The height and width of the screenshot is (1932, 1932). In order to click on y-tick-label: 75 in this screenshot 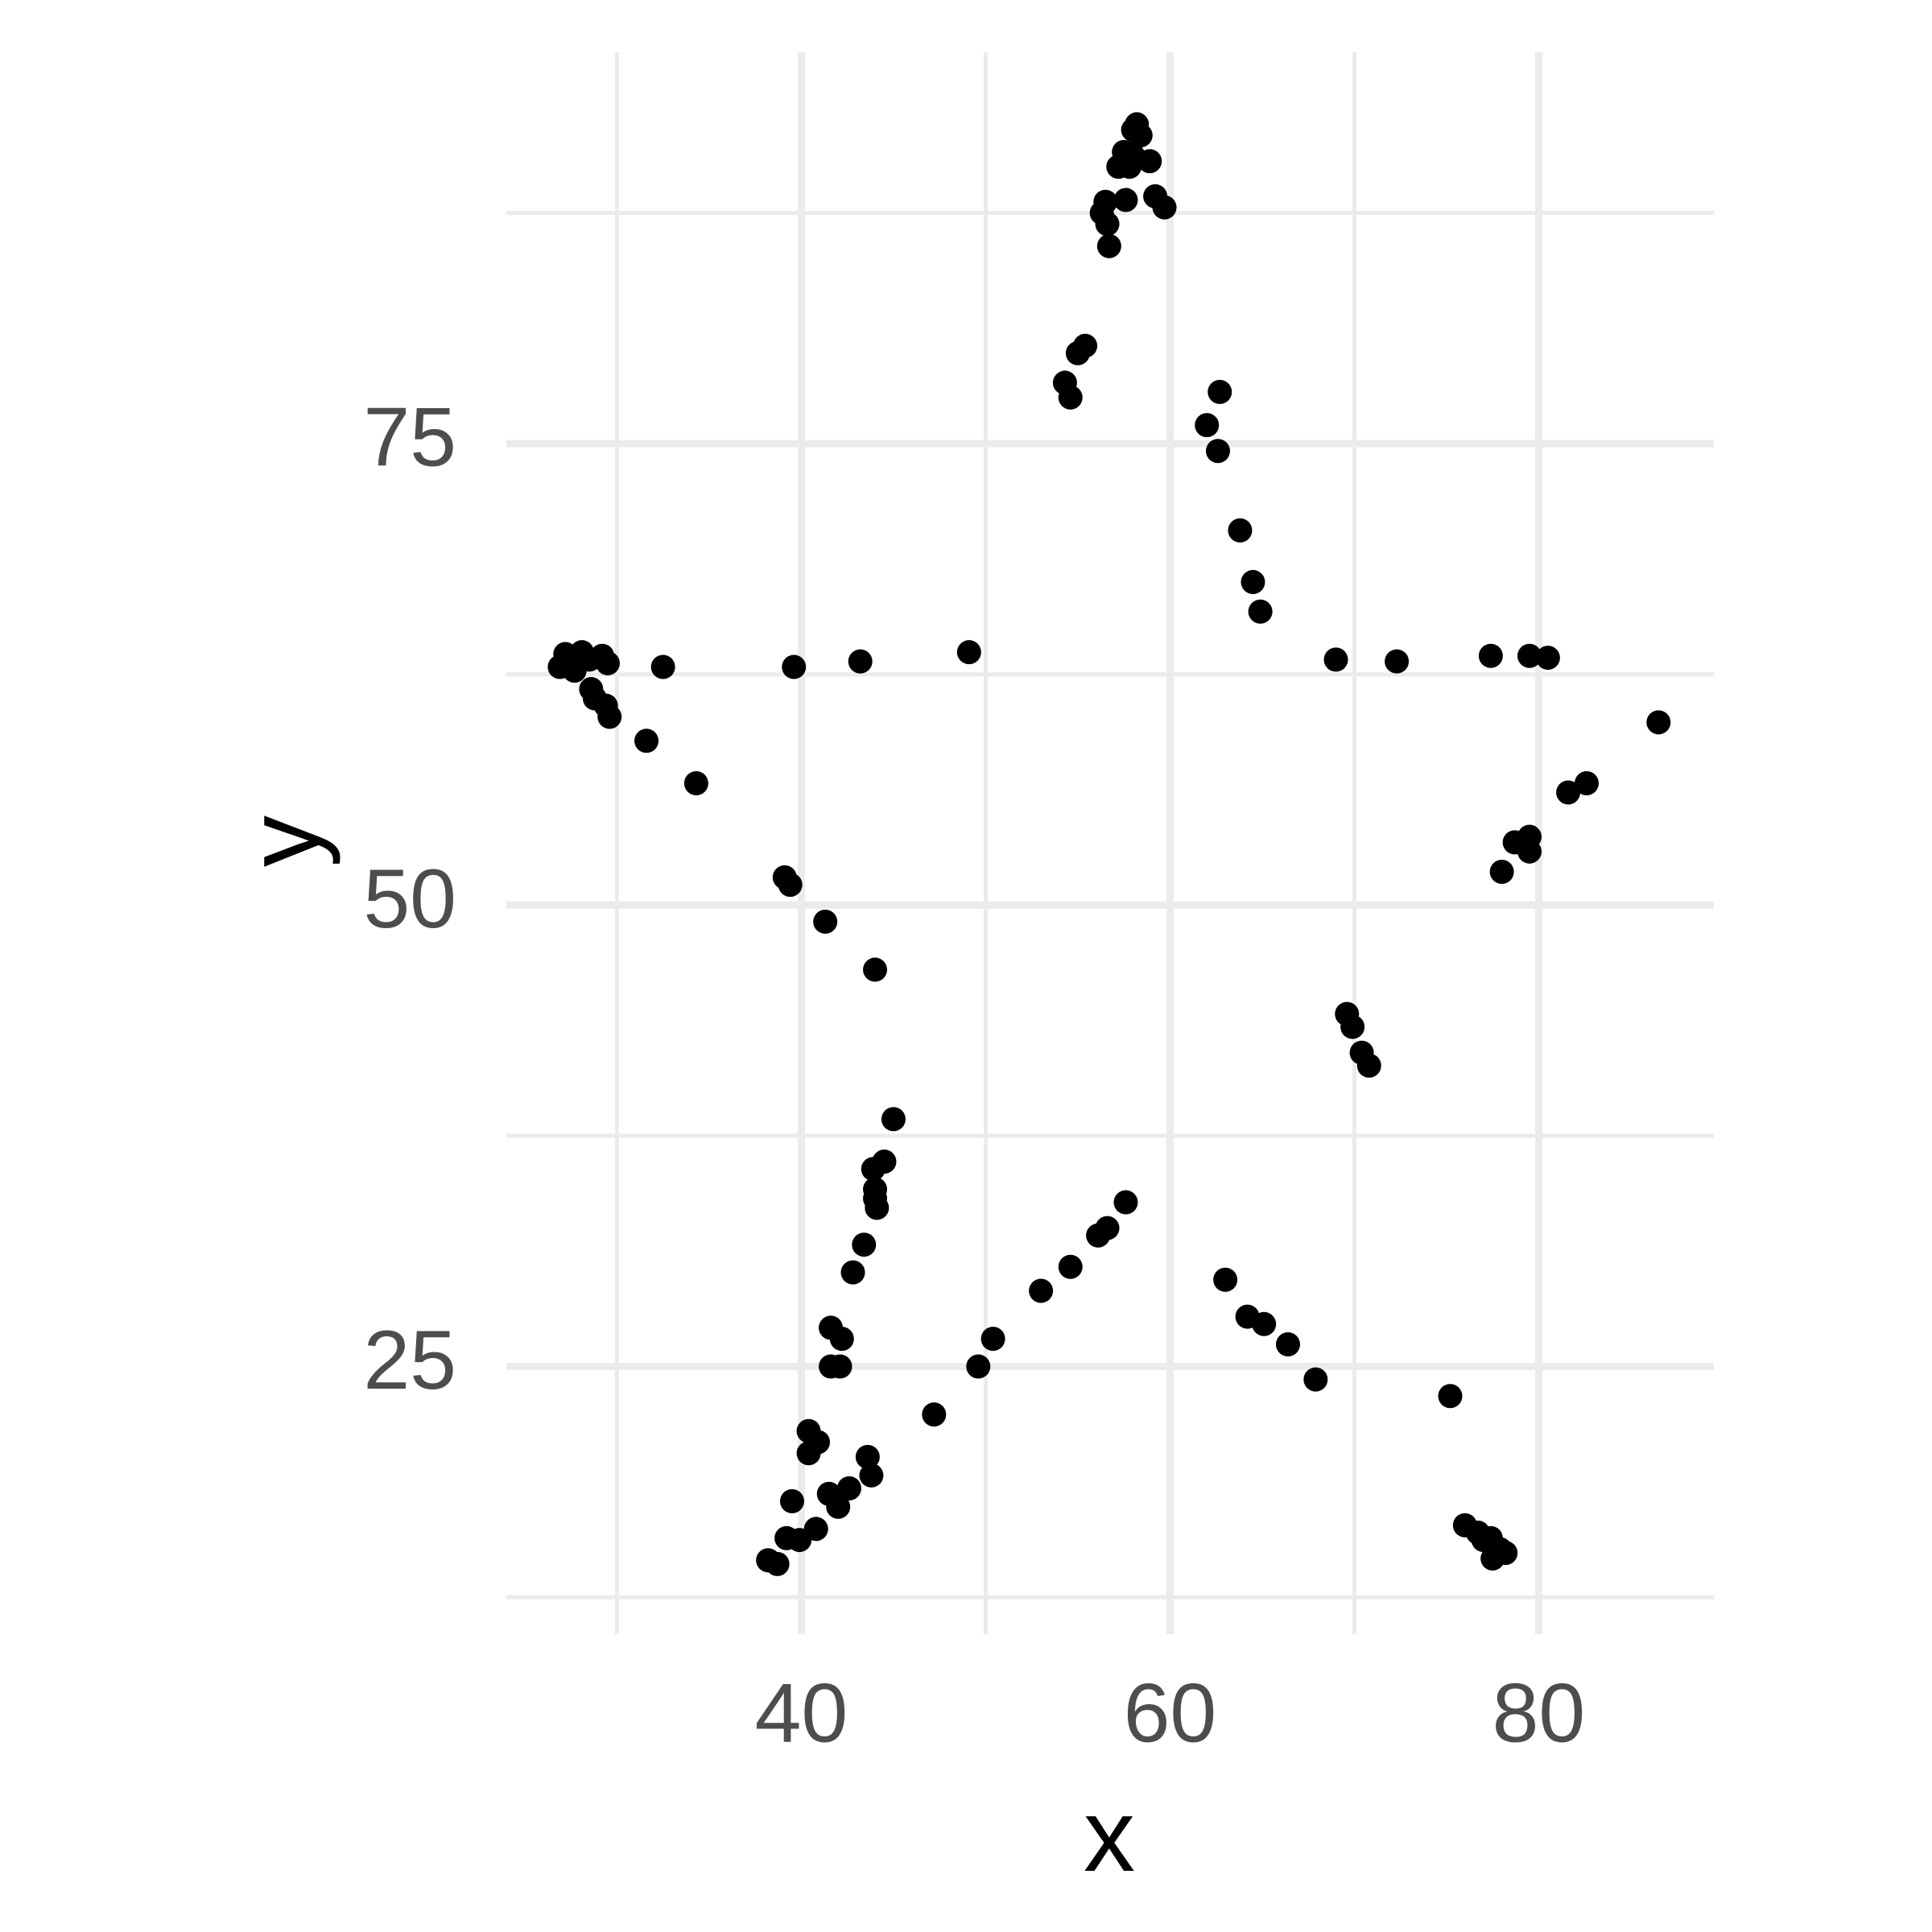, I will do `click(409, 438)`.